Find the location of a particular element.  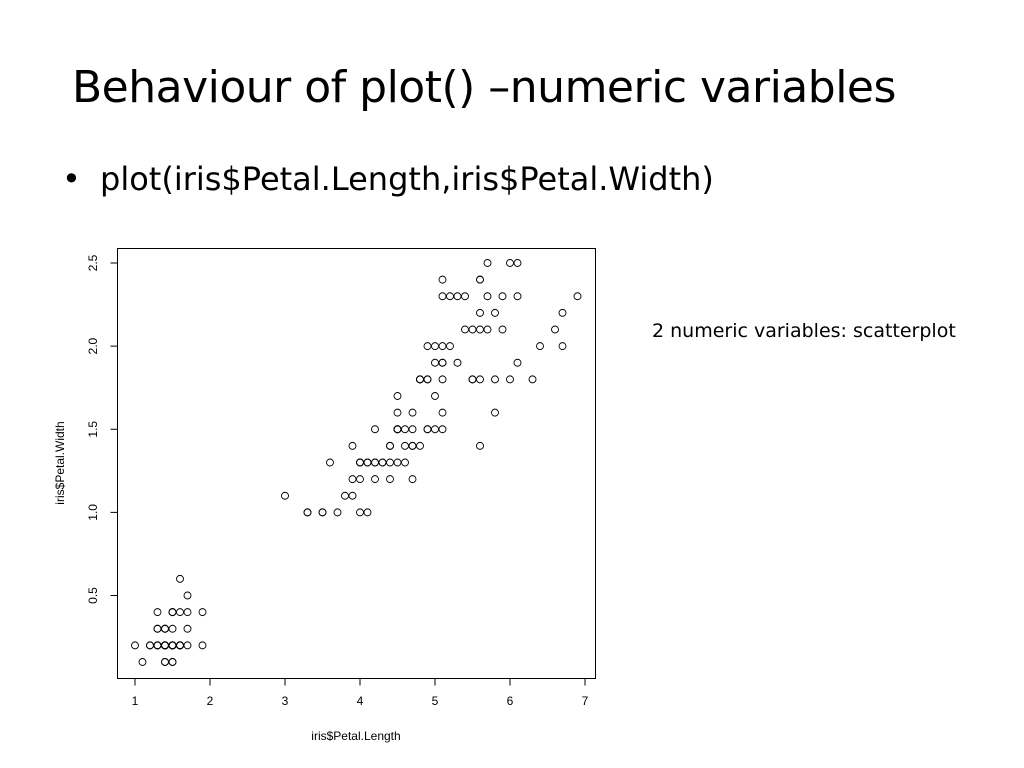

x-tick-label: 1 is located at coordinates (135, 701).